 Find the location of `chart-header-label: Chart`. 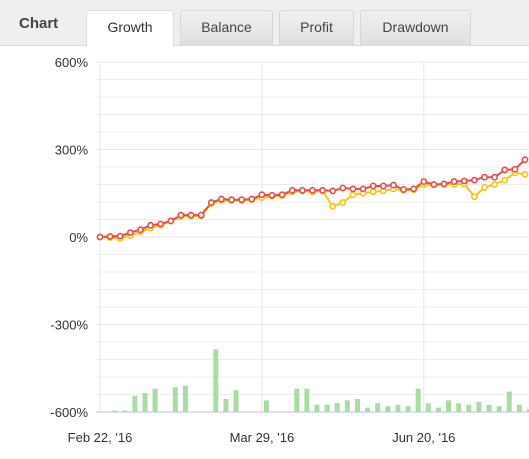

chart-header-label: Chart is located at coordinates (39, 23).